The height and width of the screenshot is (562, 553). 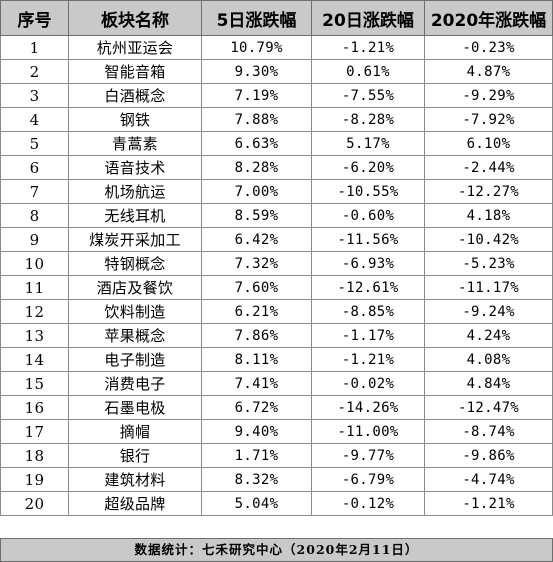 I want to click on cell-20day-change: -8.28%, so click(x=368, y=119).